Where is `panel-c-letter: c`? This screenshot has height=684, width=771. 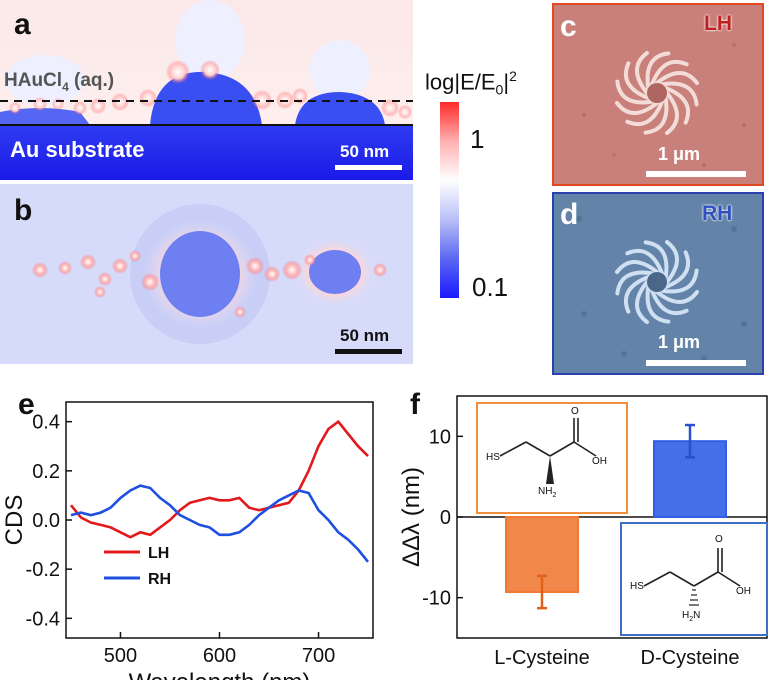 panel-c-letter: c is located at coordinates (568, 26).